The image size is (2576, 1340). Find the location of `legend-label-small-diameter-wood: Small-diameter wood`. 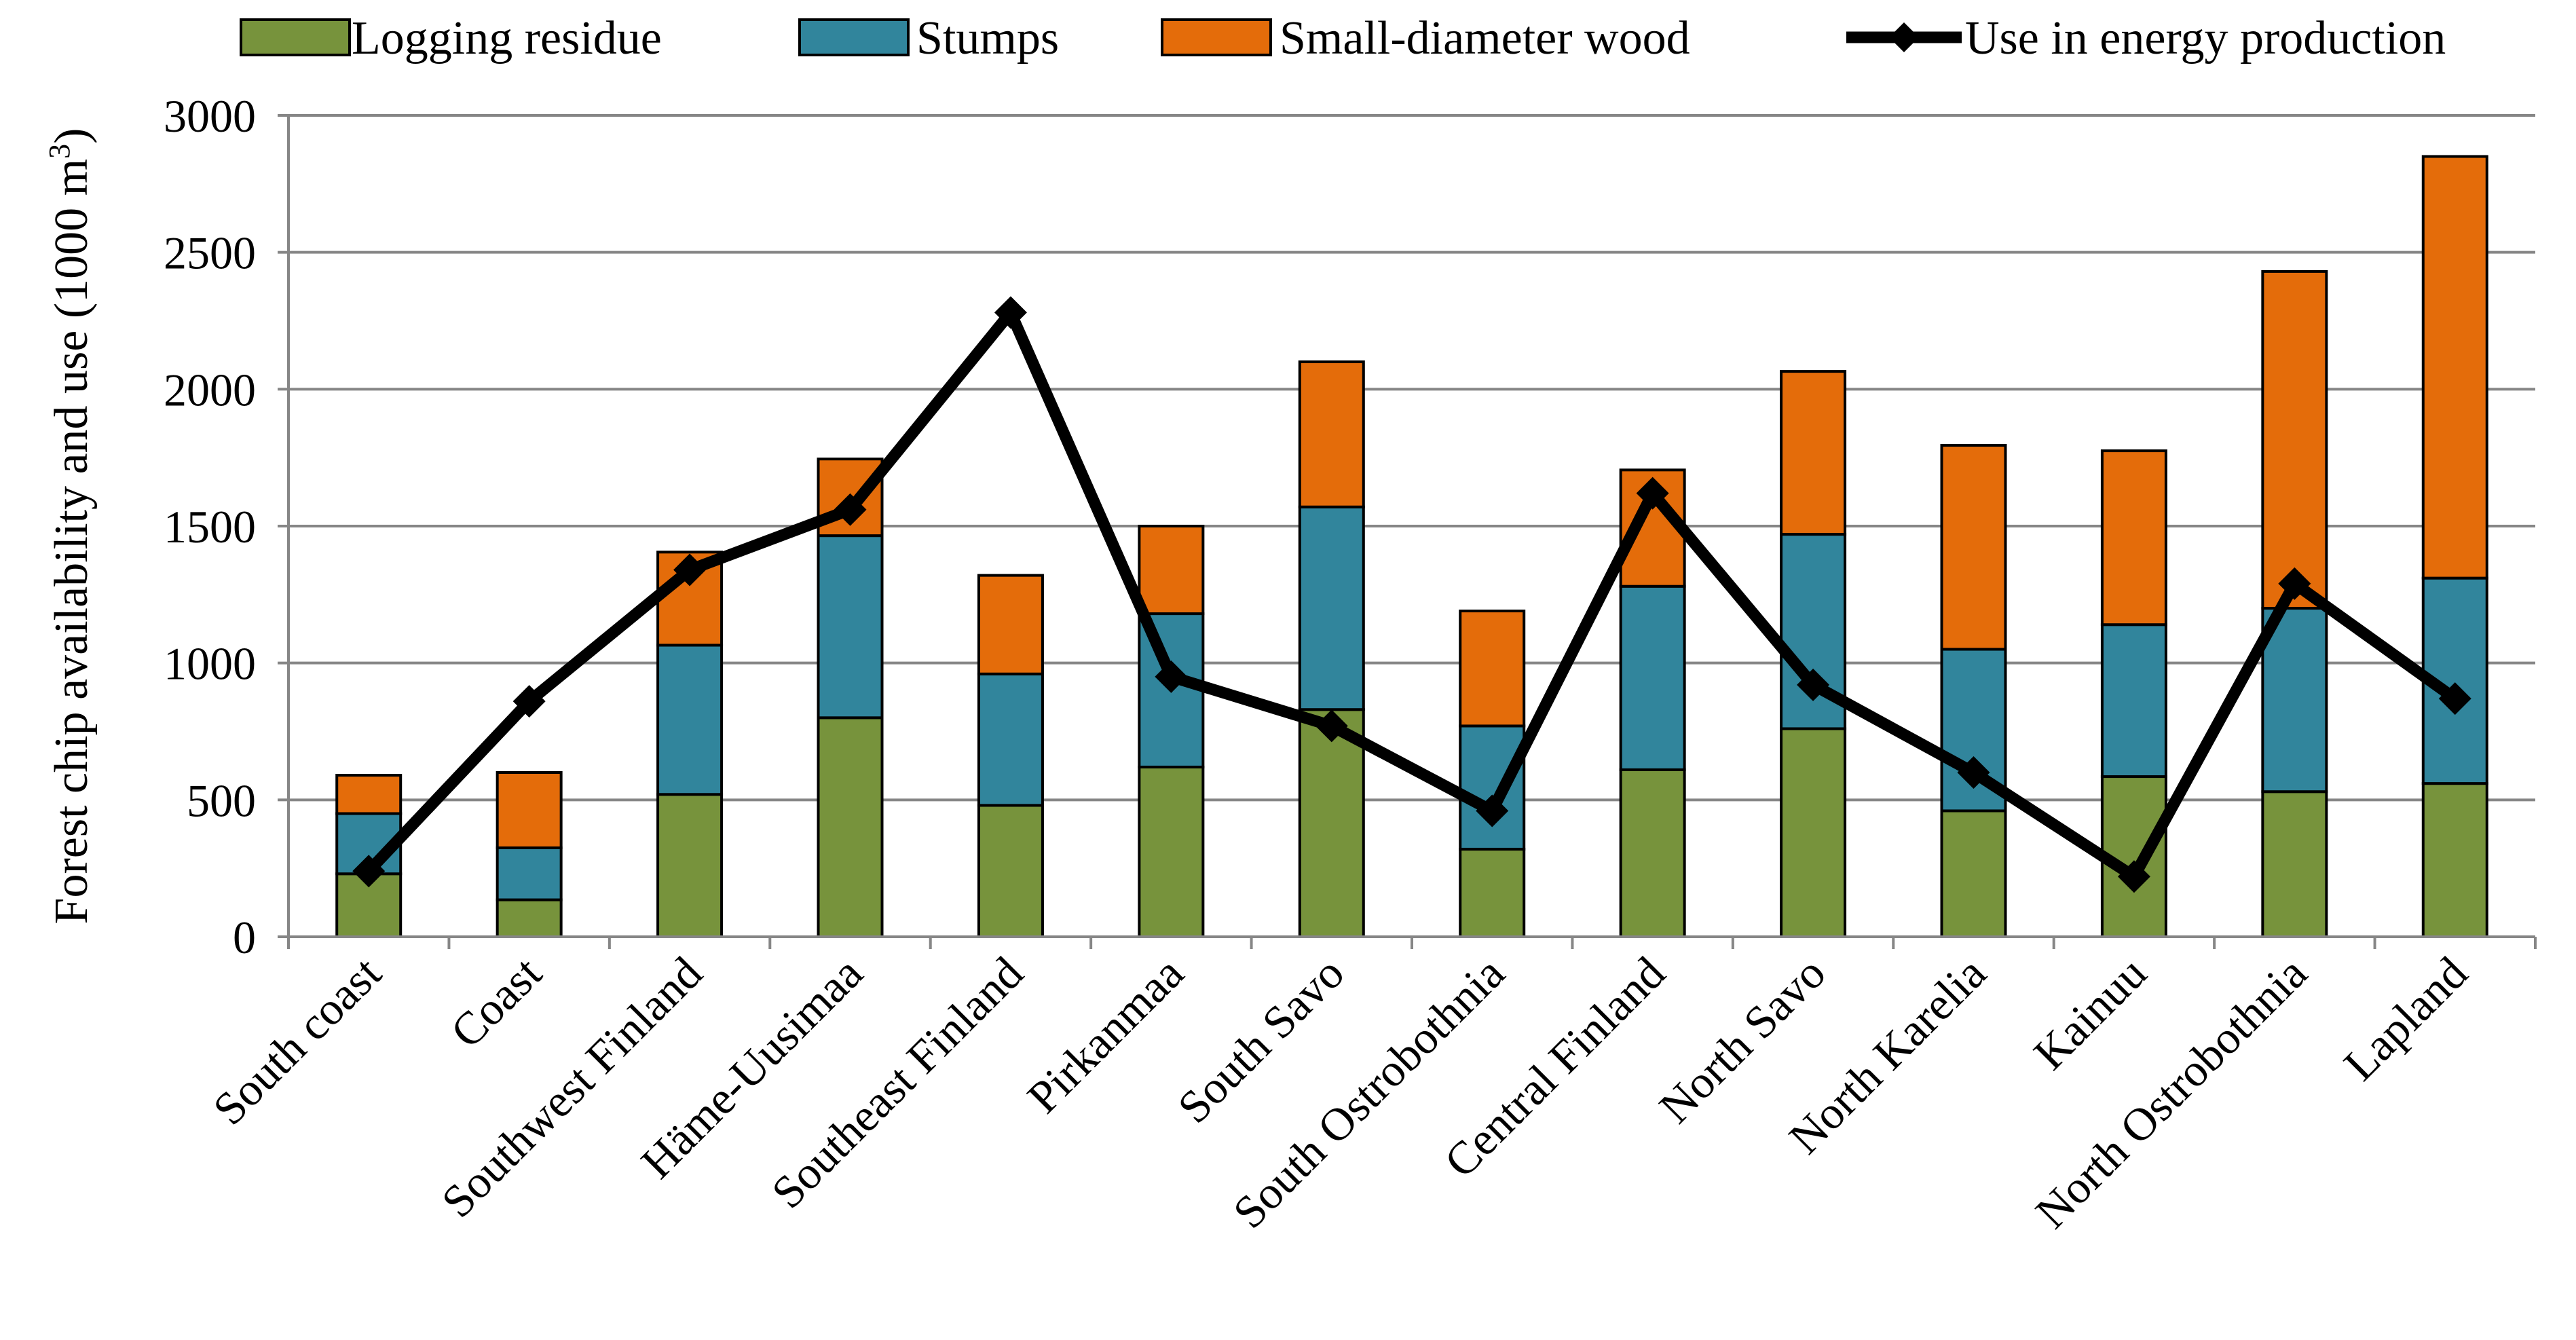

legend-label-small-diameter-wood: Small-diameter wood is located at coordinates (1485, 38).